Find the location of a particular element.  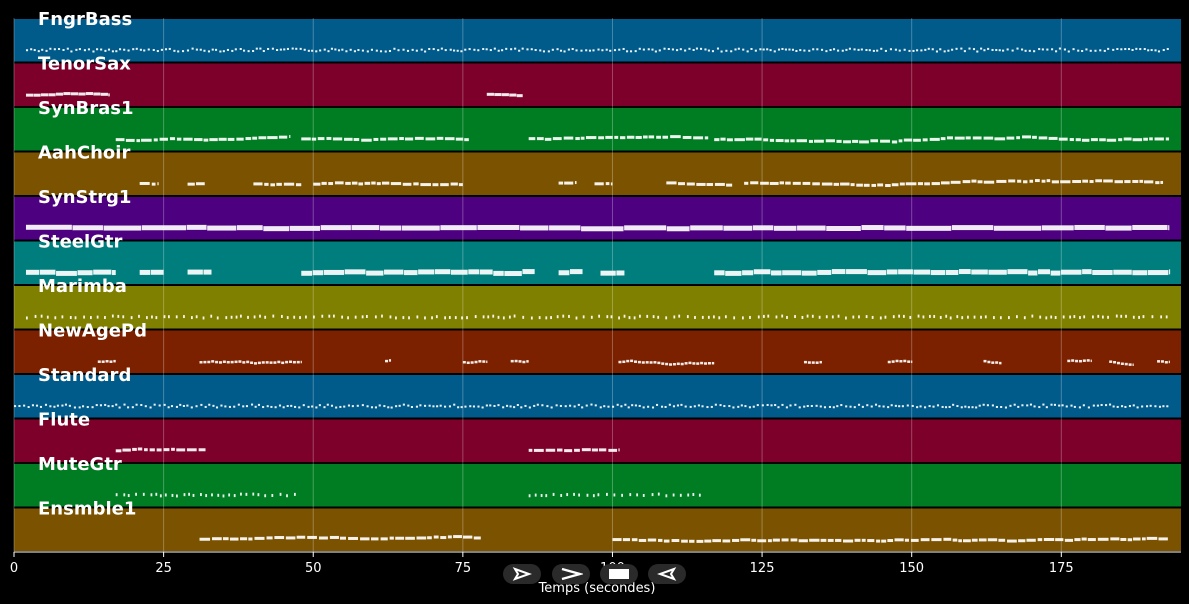

forward-button is located at coordinates (571, 574).